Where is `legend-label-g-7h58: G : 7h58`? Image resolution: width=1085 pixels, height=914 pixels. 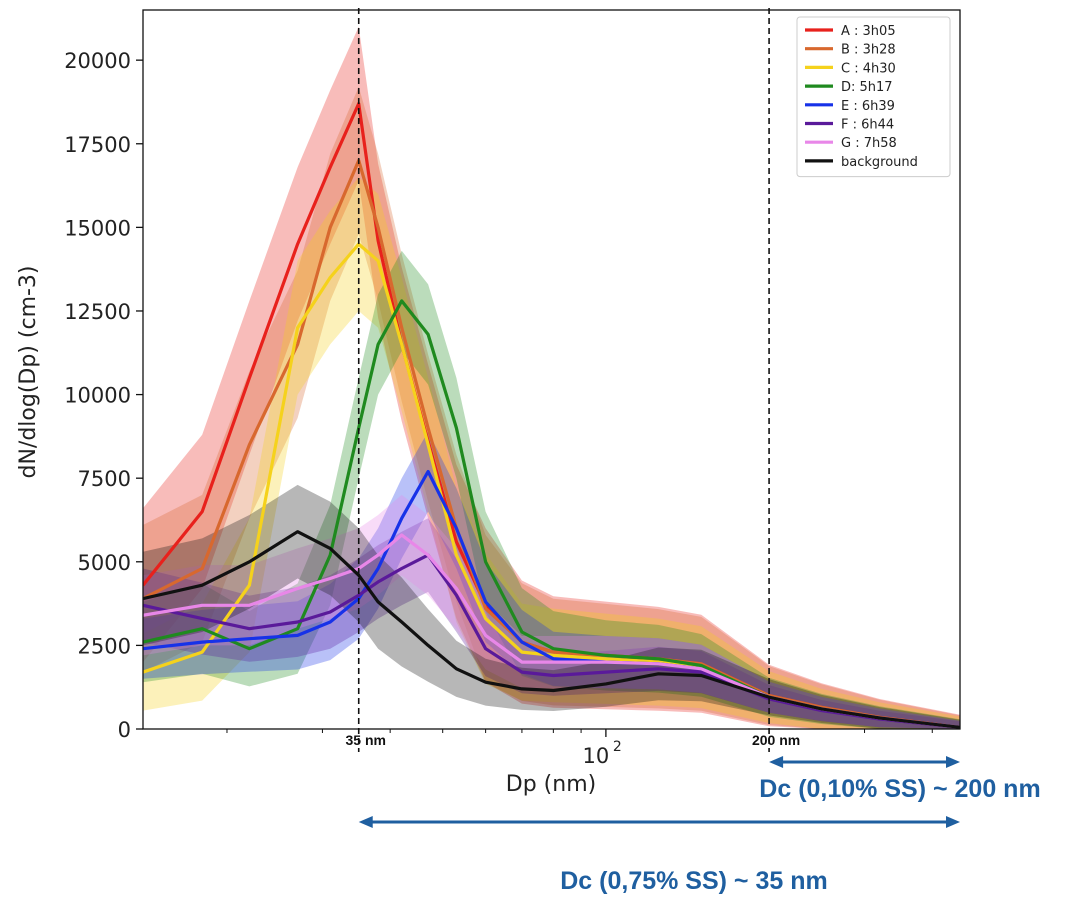
legend-label-g-7h58: G : 7h58 is located at coordinates (869, 143).